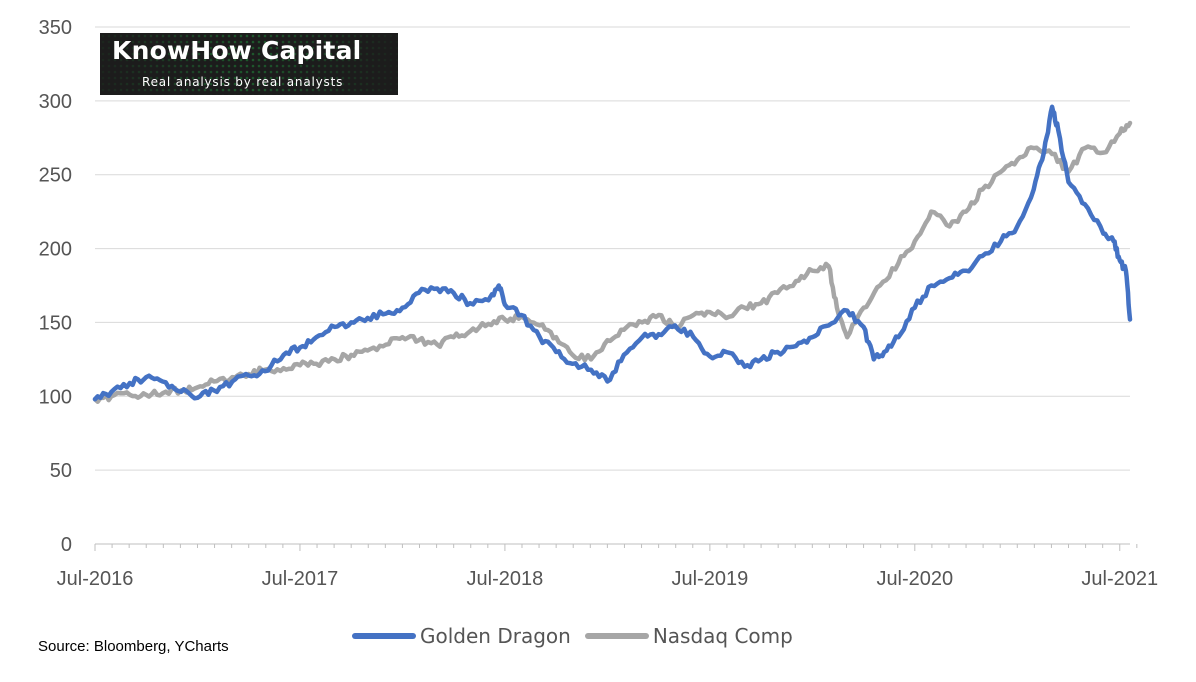 The height and width of the screenshot is (682, 1196). What do you see at coordinates (384, 636) in the screenshot?
I see `legend-swatch-golden-dragon` at bounding box center [384, 636].